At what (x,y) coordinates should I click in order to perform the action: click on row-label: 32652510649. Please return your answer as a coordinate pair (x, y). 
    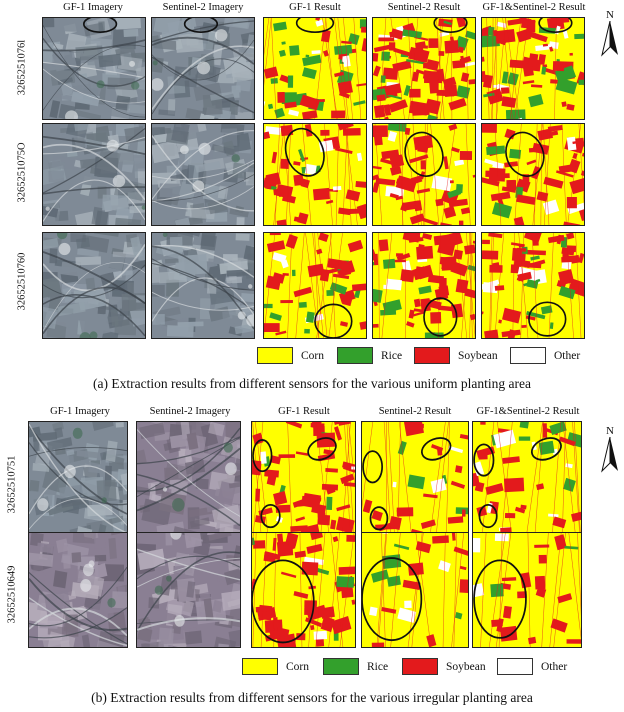
    Looking at the image, I should click on (12, 594).